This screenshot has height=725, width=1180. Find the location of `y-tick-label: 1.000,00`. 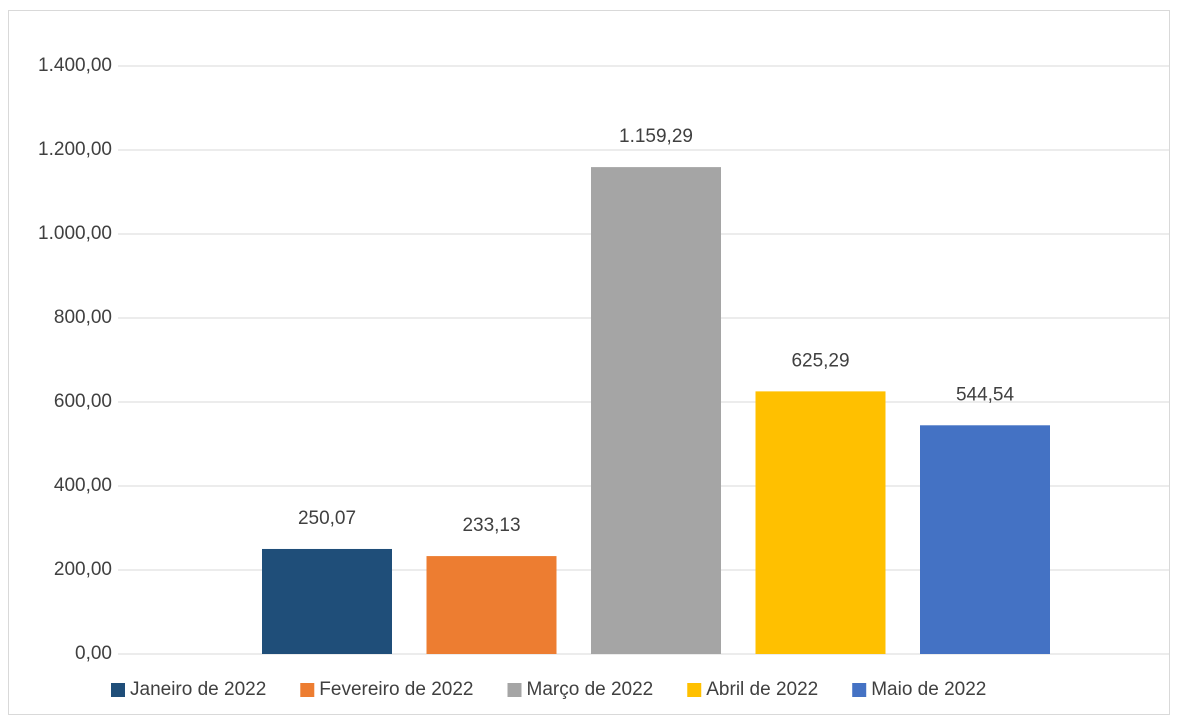

y-tick-label: 1.000,00 is located at coordinates (75, 233).